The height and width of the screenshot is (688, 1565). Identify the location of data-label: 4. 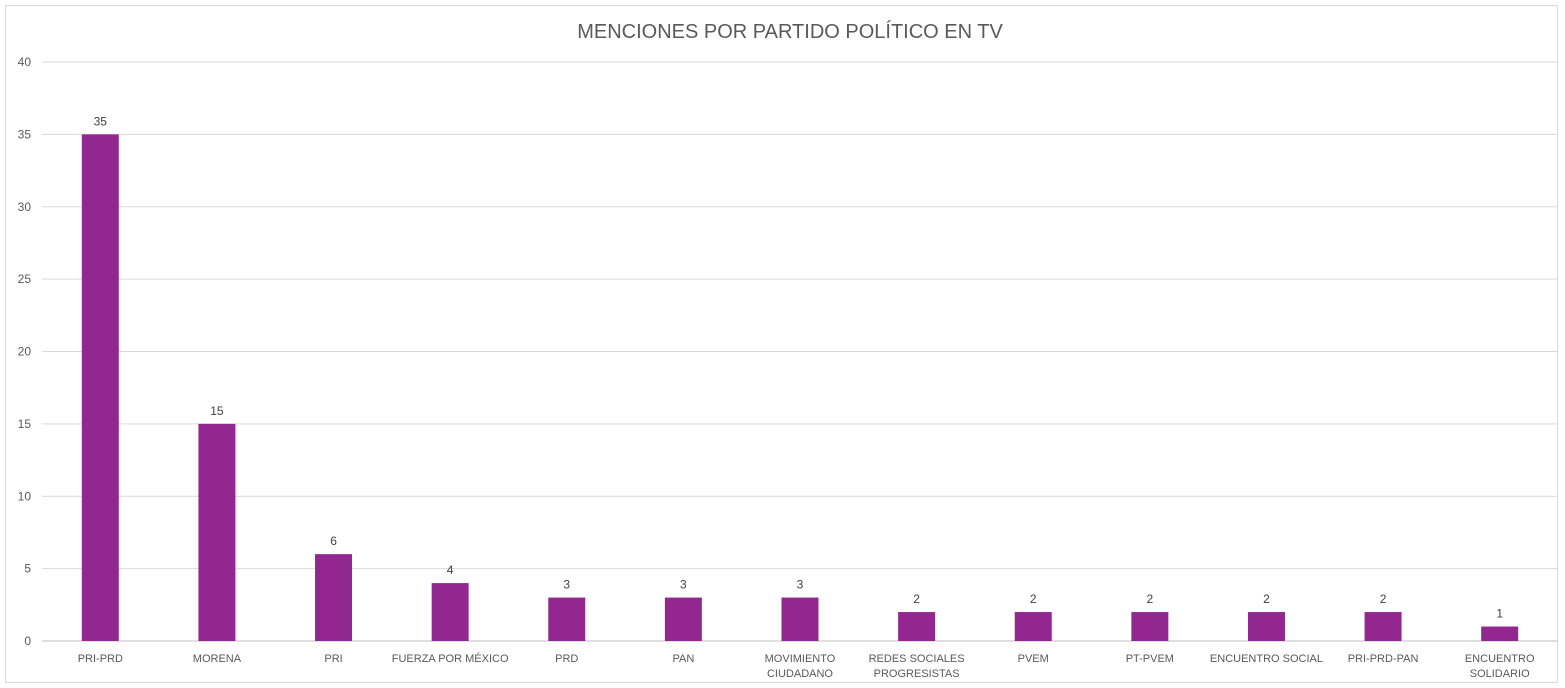
(450, 570).